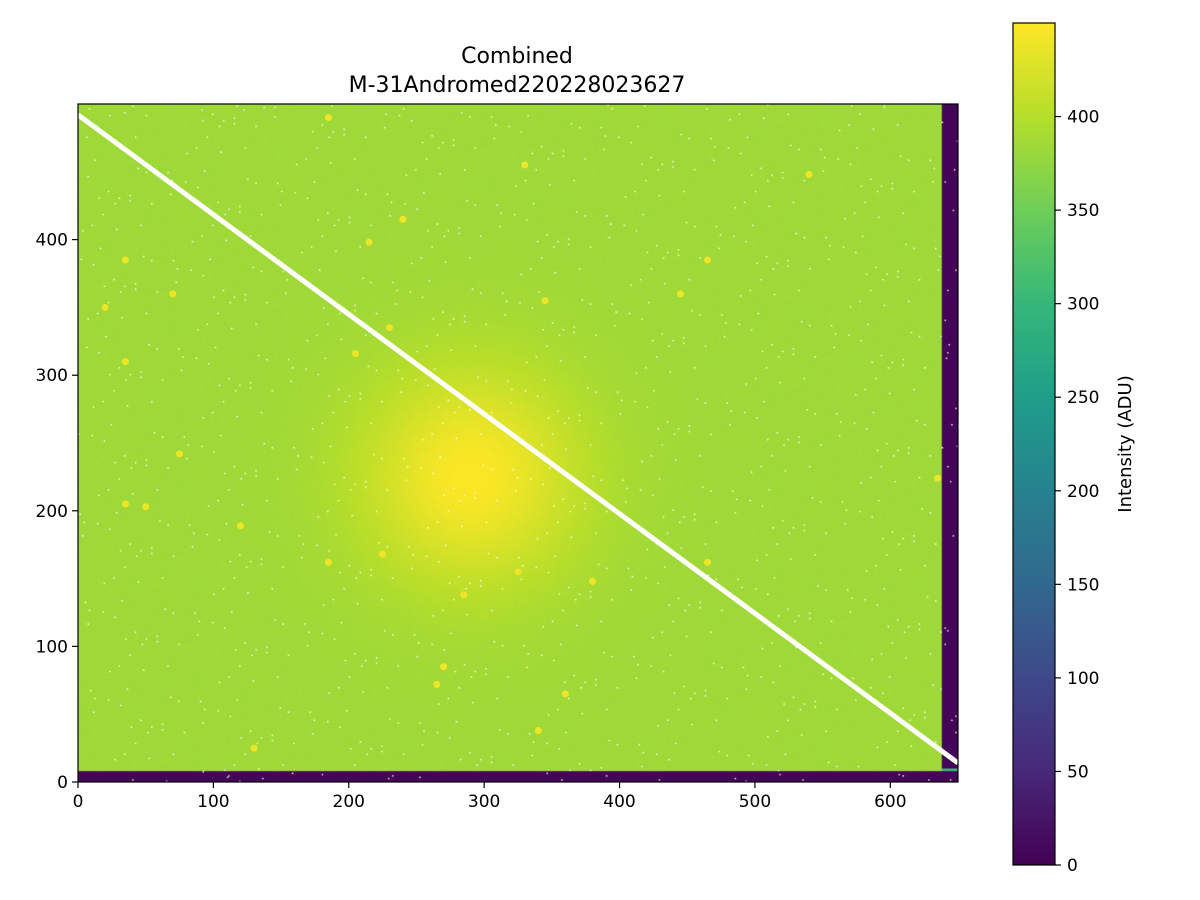  I want to click on colorbar-tick-label-50: 50, so click(1078, 772).